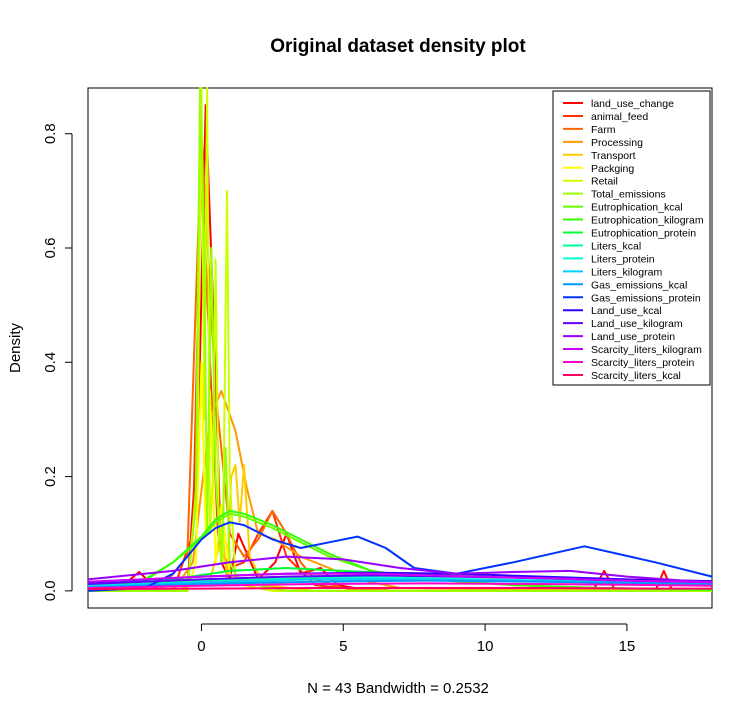  I want to click on legend-label: Farm, so click(603, 130).